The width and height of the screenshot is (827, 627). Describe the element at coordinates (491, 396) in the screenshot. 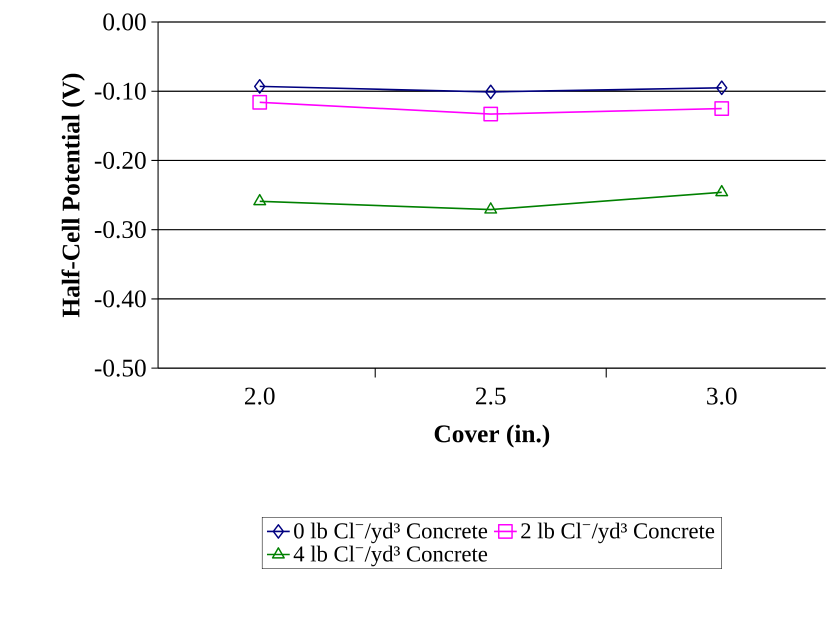

I see `x-tick-label: 2.5` at that location.